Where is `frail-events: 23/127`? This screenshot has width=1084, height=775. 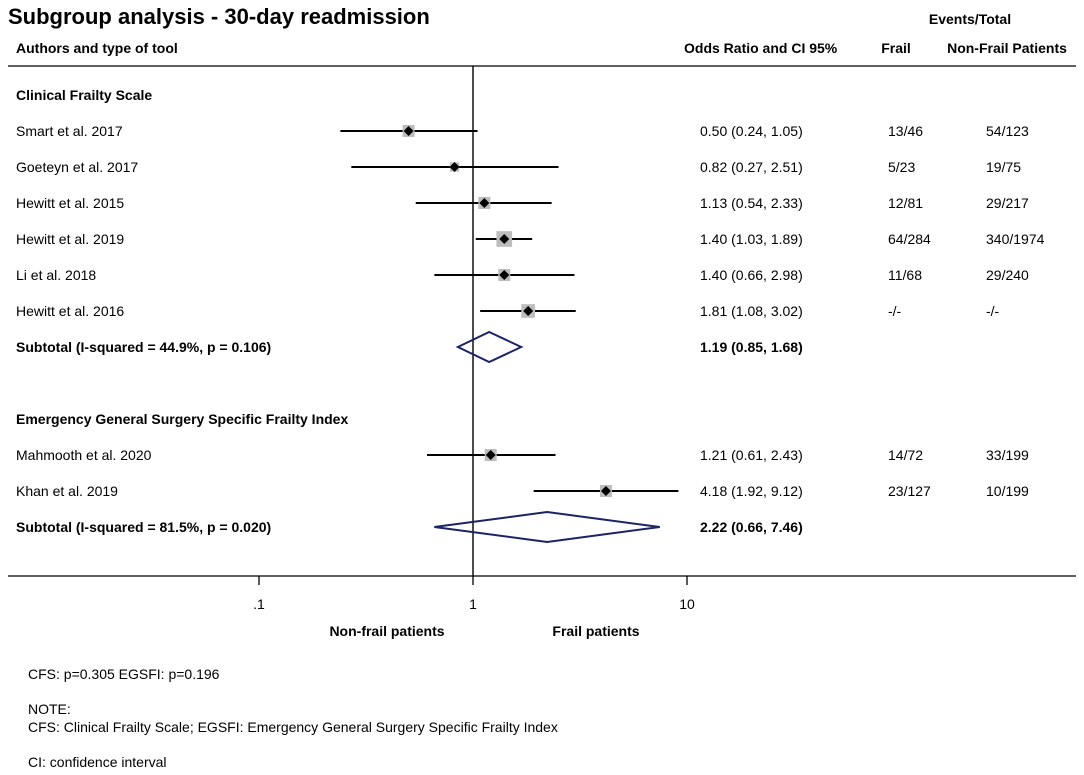 frail-events: 23/127 is located at coordinates (909, 491).